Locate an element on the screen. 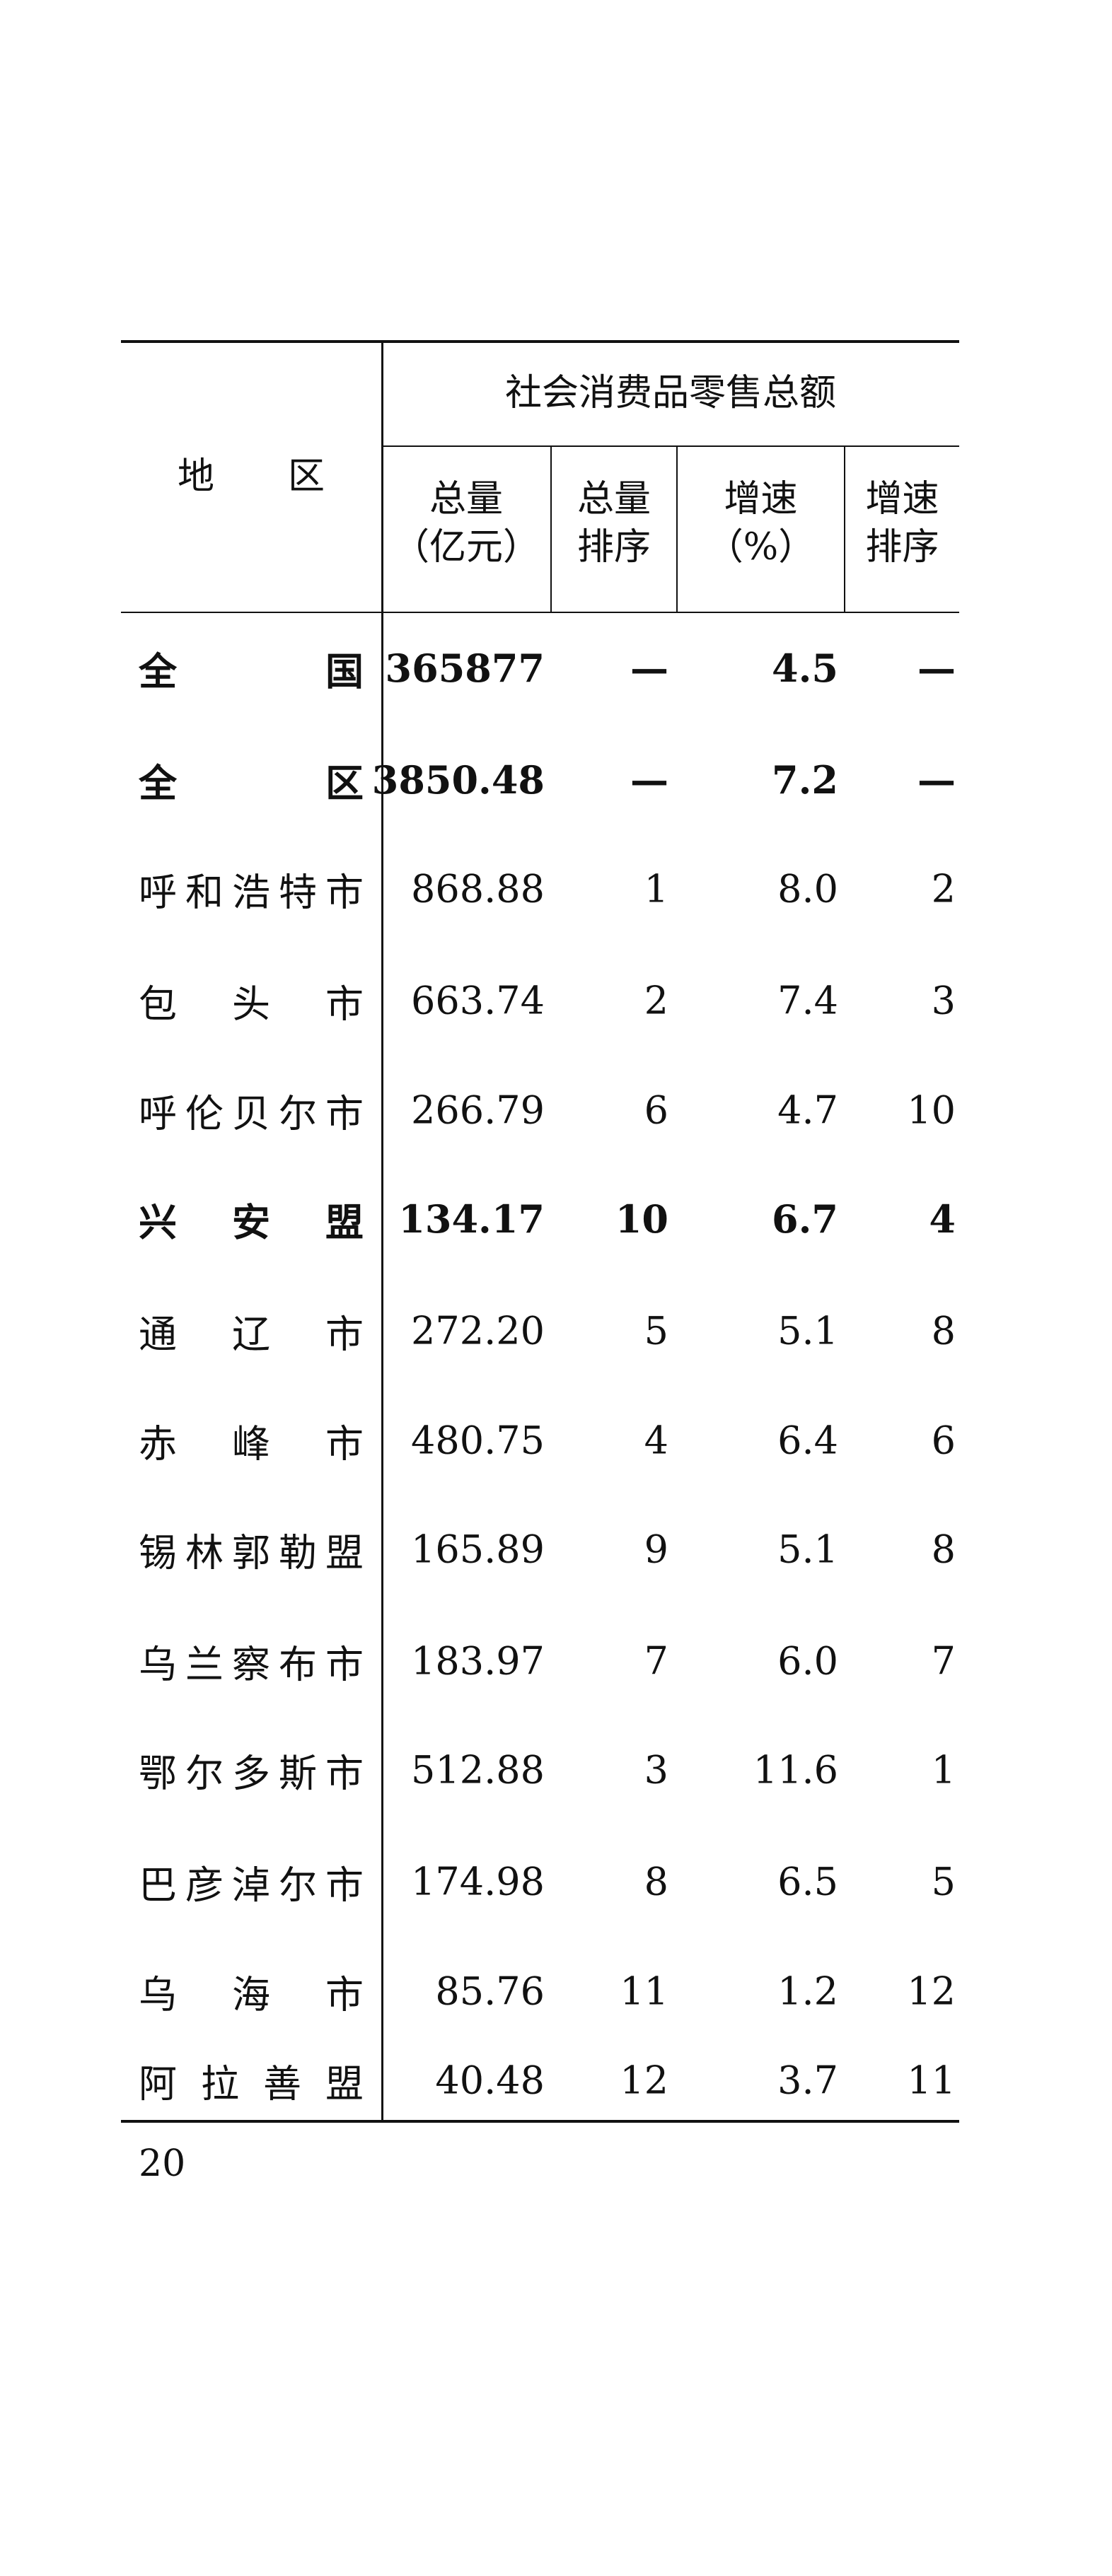 This screenshot has width=1112, height=2576. growth-rank-cell: 5 is located at coordinates (944, 1881).